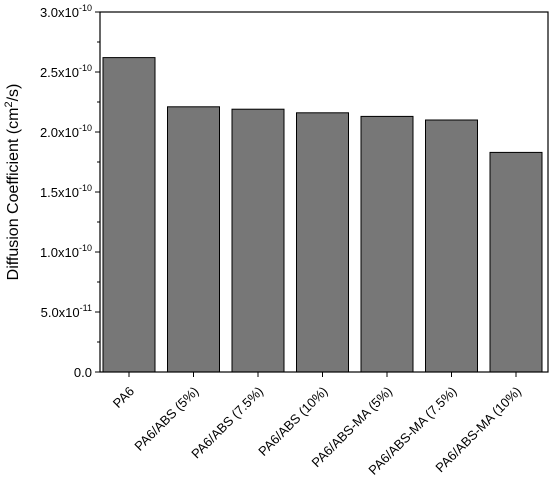 Image resolution: width=550 pixels, height=497 pixels. What do you see at coordinates (166, 419) in the screenshot?
I see `x-tick-label: PA6/ABS (5%)` at bounding box center [166, 419].